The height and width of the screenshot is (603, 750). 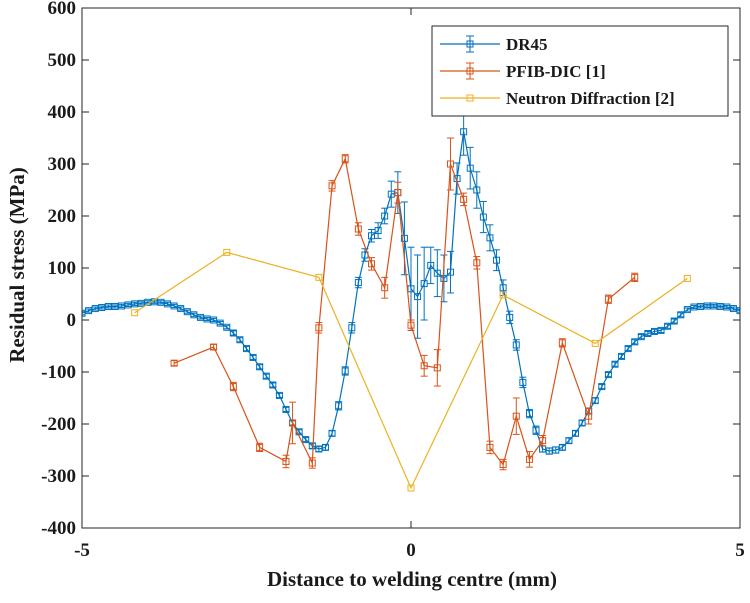 What do you see at coordinates (62, 9) in the screenshot?
I see `y-tick-label: 600` at bounding box center [62, 9].